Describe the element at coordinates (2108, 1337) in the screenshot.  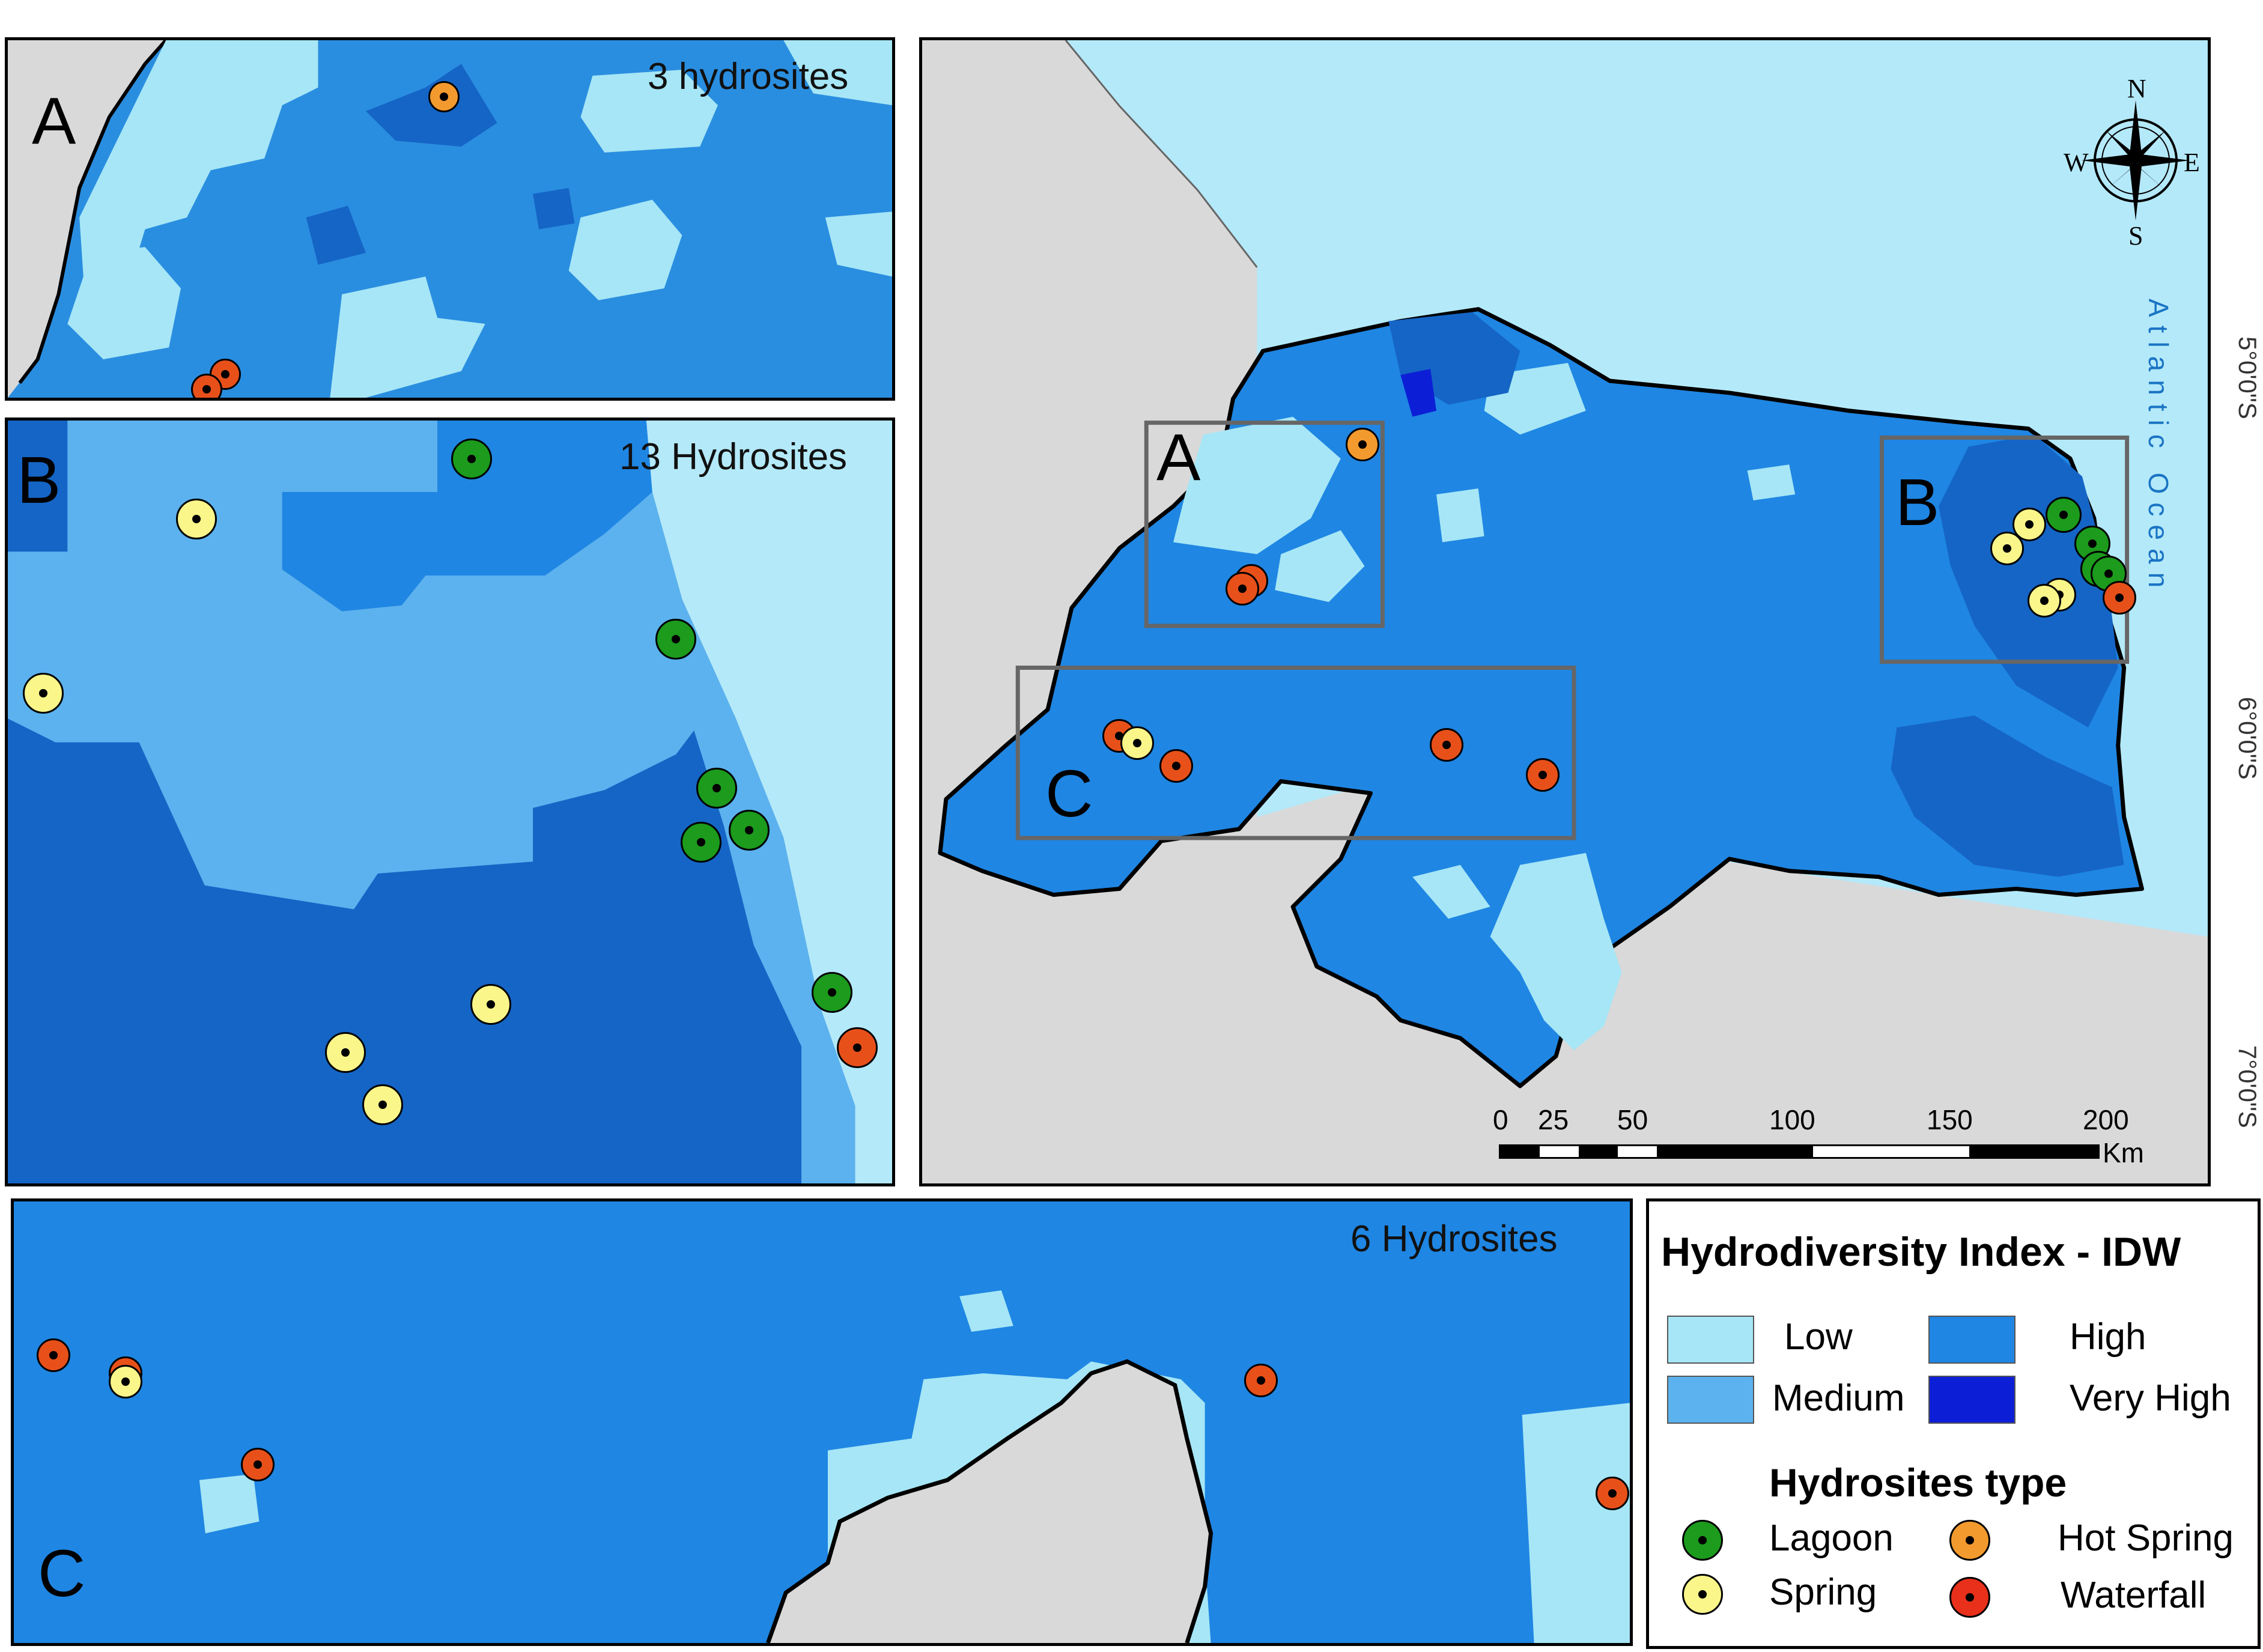
I see `legend-label-high: High` at that location.